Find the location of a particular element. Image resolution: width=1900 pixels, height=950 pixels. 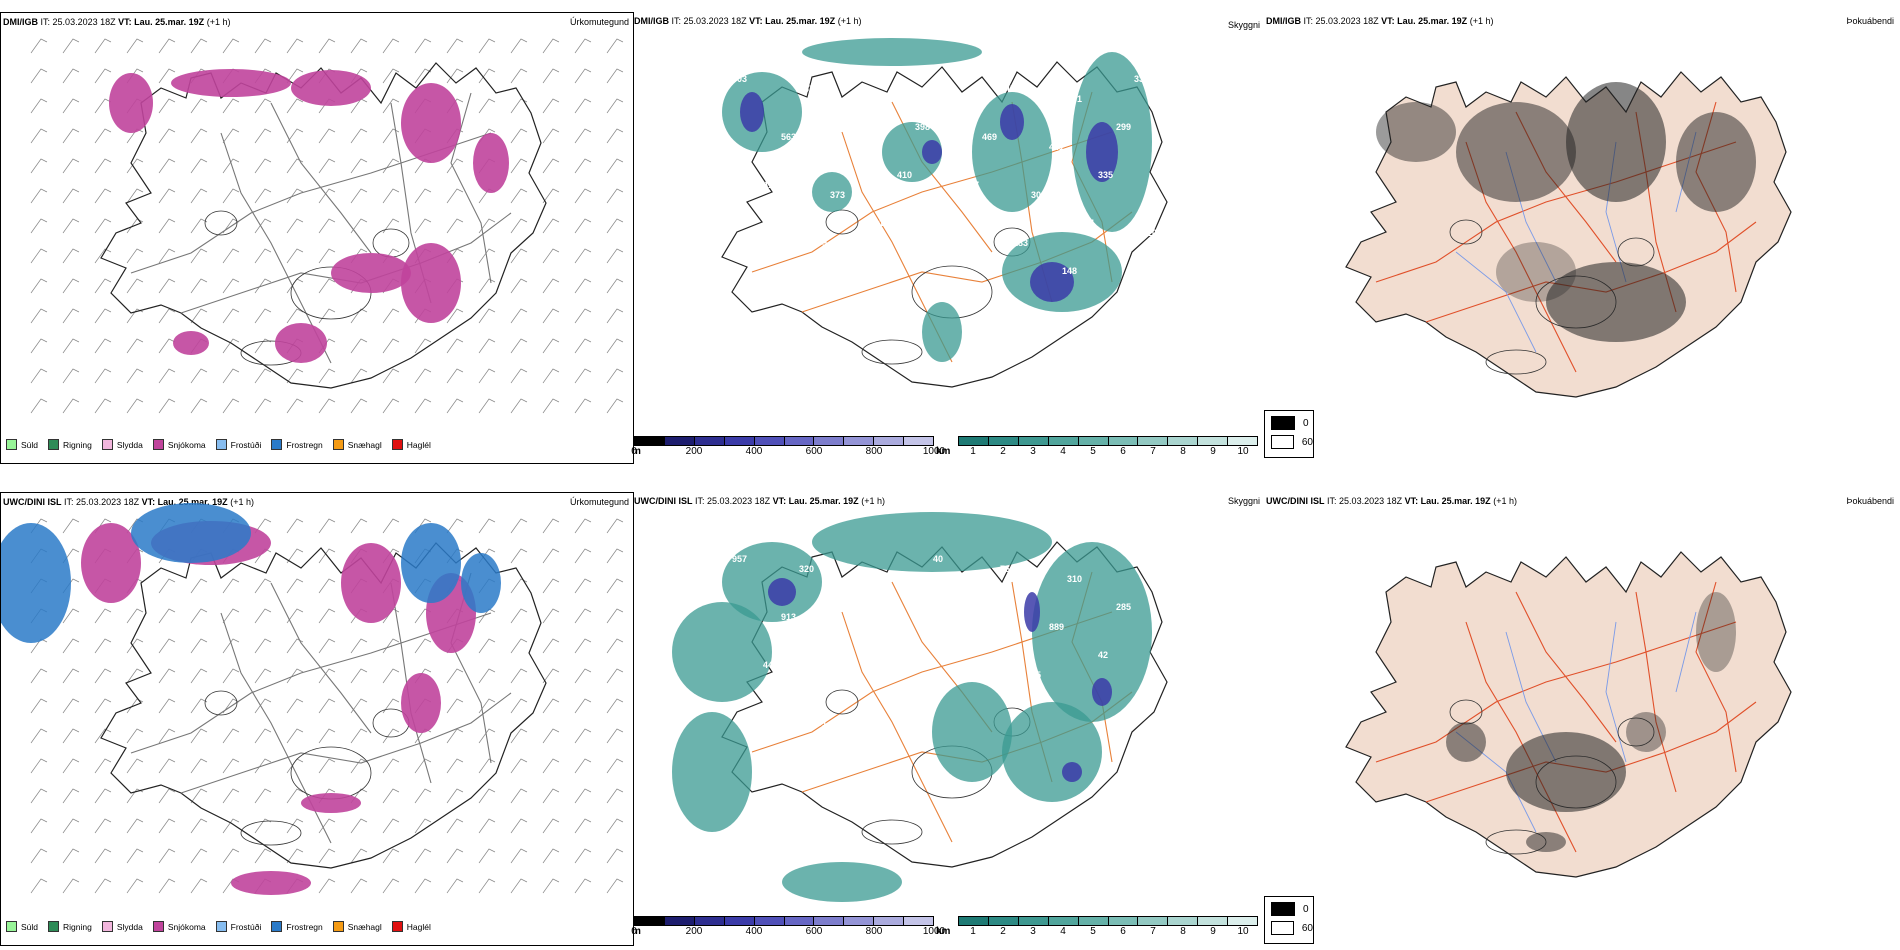

legend-item: Snæhagl is located at coordinates (357, 444).